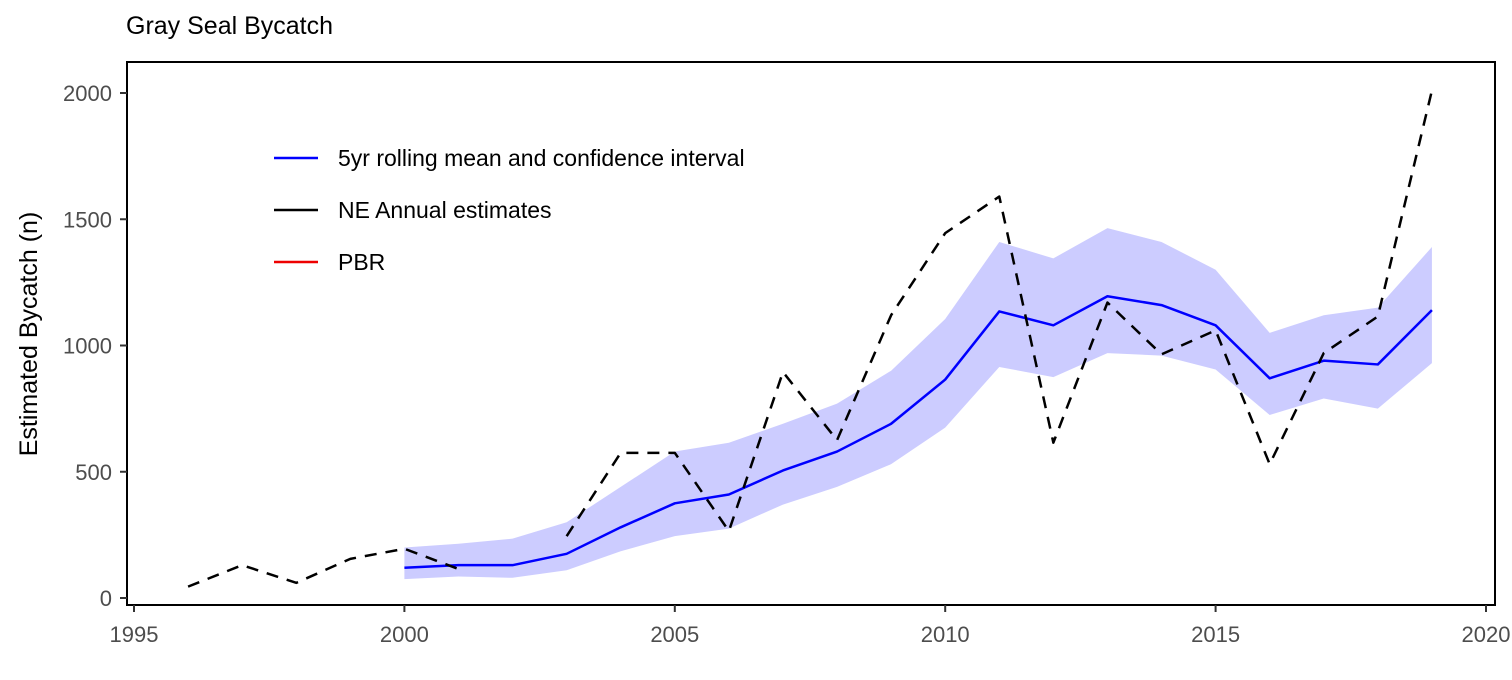 The image size is (1512, 680). Describe the element at coordinates (404, 634) in the screenshot. I see `x-tick-label: 2000` at that location.